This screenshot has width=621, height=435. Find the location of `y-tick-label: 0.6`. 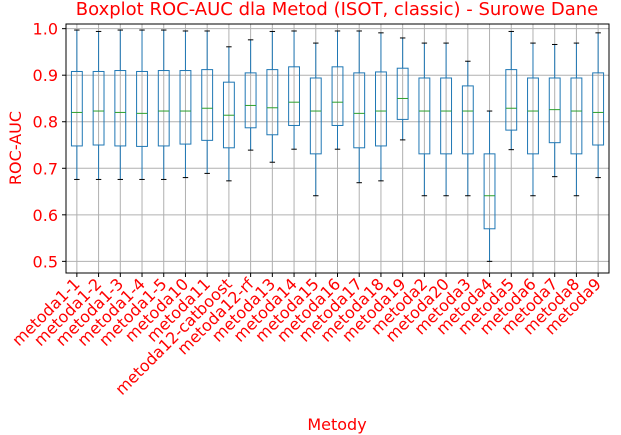

y-tick-label: 0.6 is located at coordinates (45, 215).